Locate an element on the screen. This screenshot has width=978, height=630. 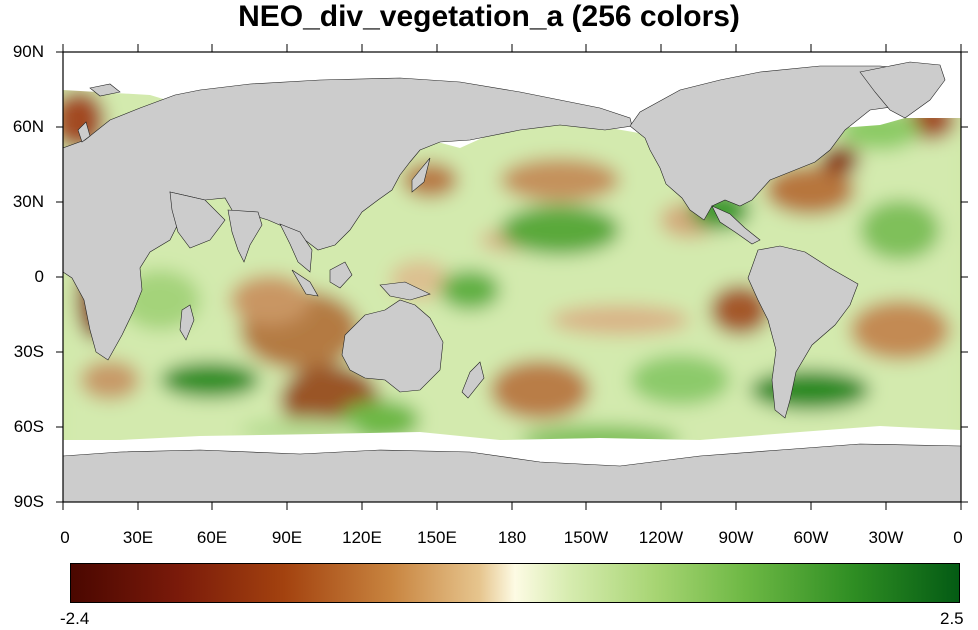
colorbar-min-label: -2.4 is located at coordinates (75, 618).